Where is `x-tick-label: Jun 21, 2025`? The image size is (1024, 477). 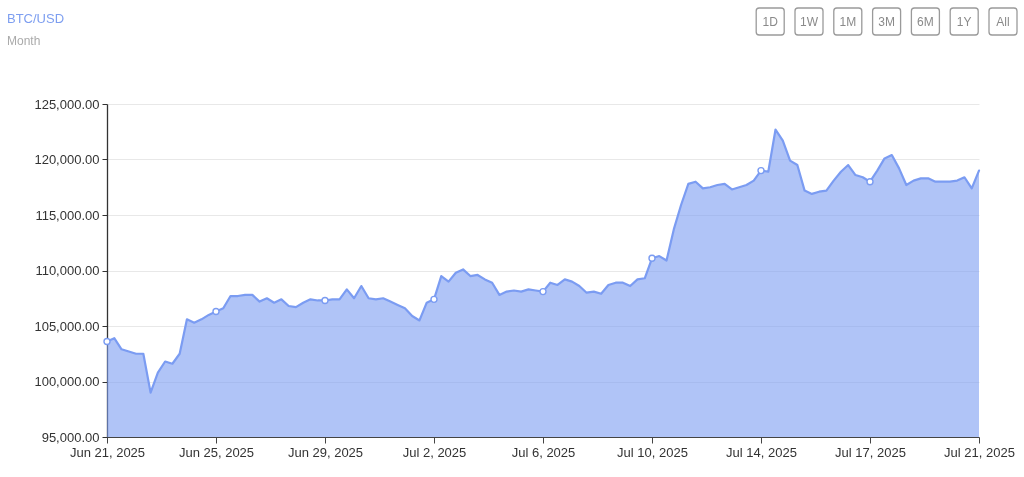 x-tick-label: Jun 21, 2025 is located at coordinates (107, 452).